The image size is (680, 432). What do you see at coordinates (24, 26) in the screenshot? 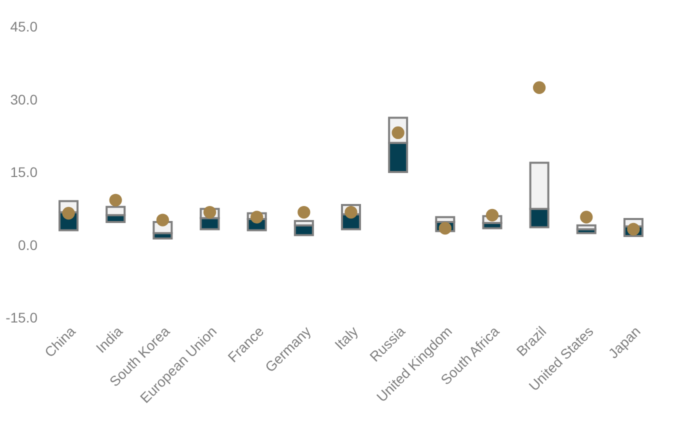
I see `y-tick-label: 45.0` at bounding box center [24, 26].